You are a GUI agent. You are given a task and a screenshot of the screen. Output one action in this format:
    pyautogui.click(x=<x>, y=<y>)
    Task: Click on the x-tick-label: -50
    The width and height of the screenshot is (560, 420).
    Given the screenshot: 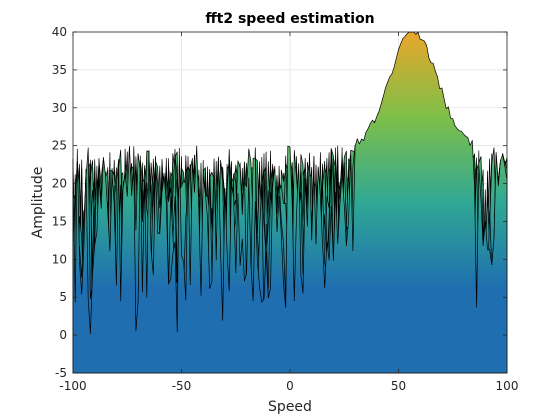 What is the action you would take?
    pyautogui.click(x=182, y=386)
    